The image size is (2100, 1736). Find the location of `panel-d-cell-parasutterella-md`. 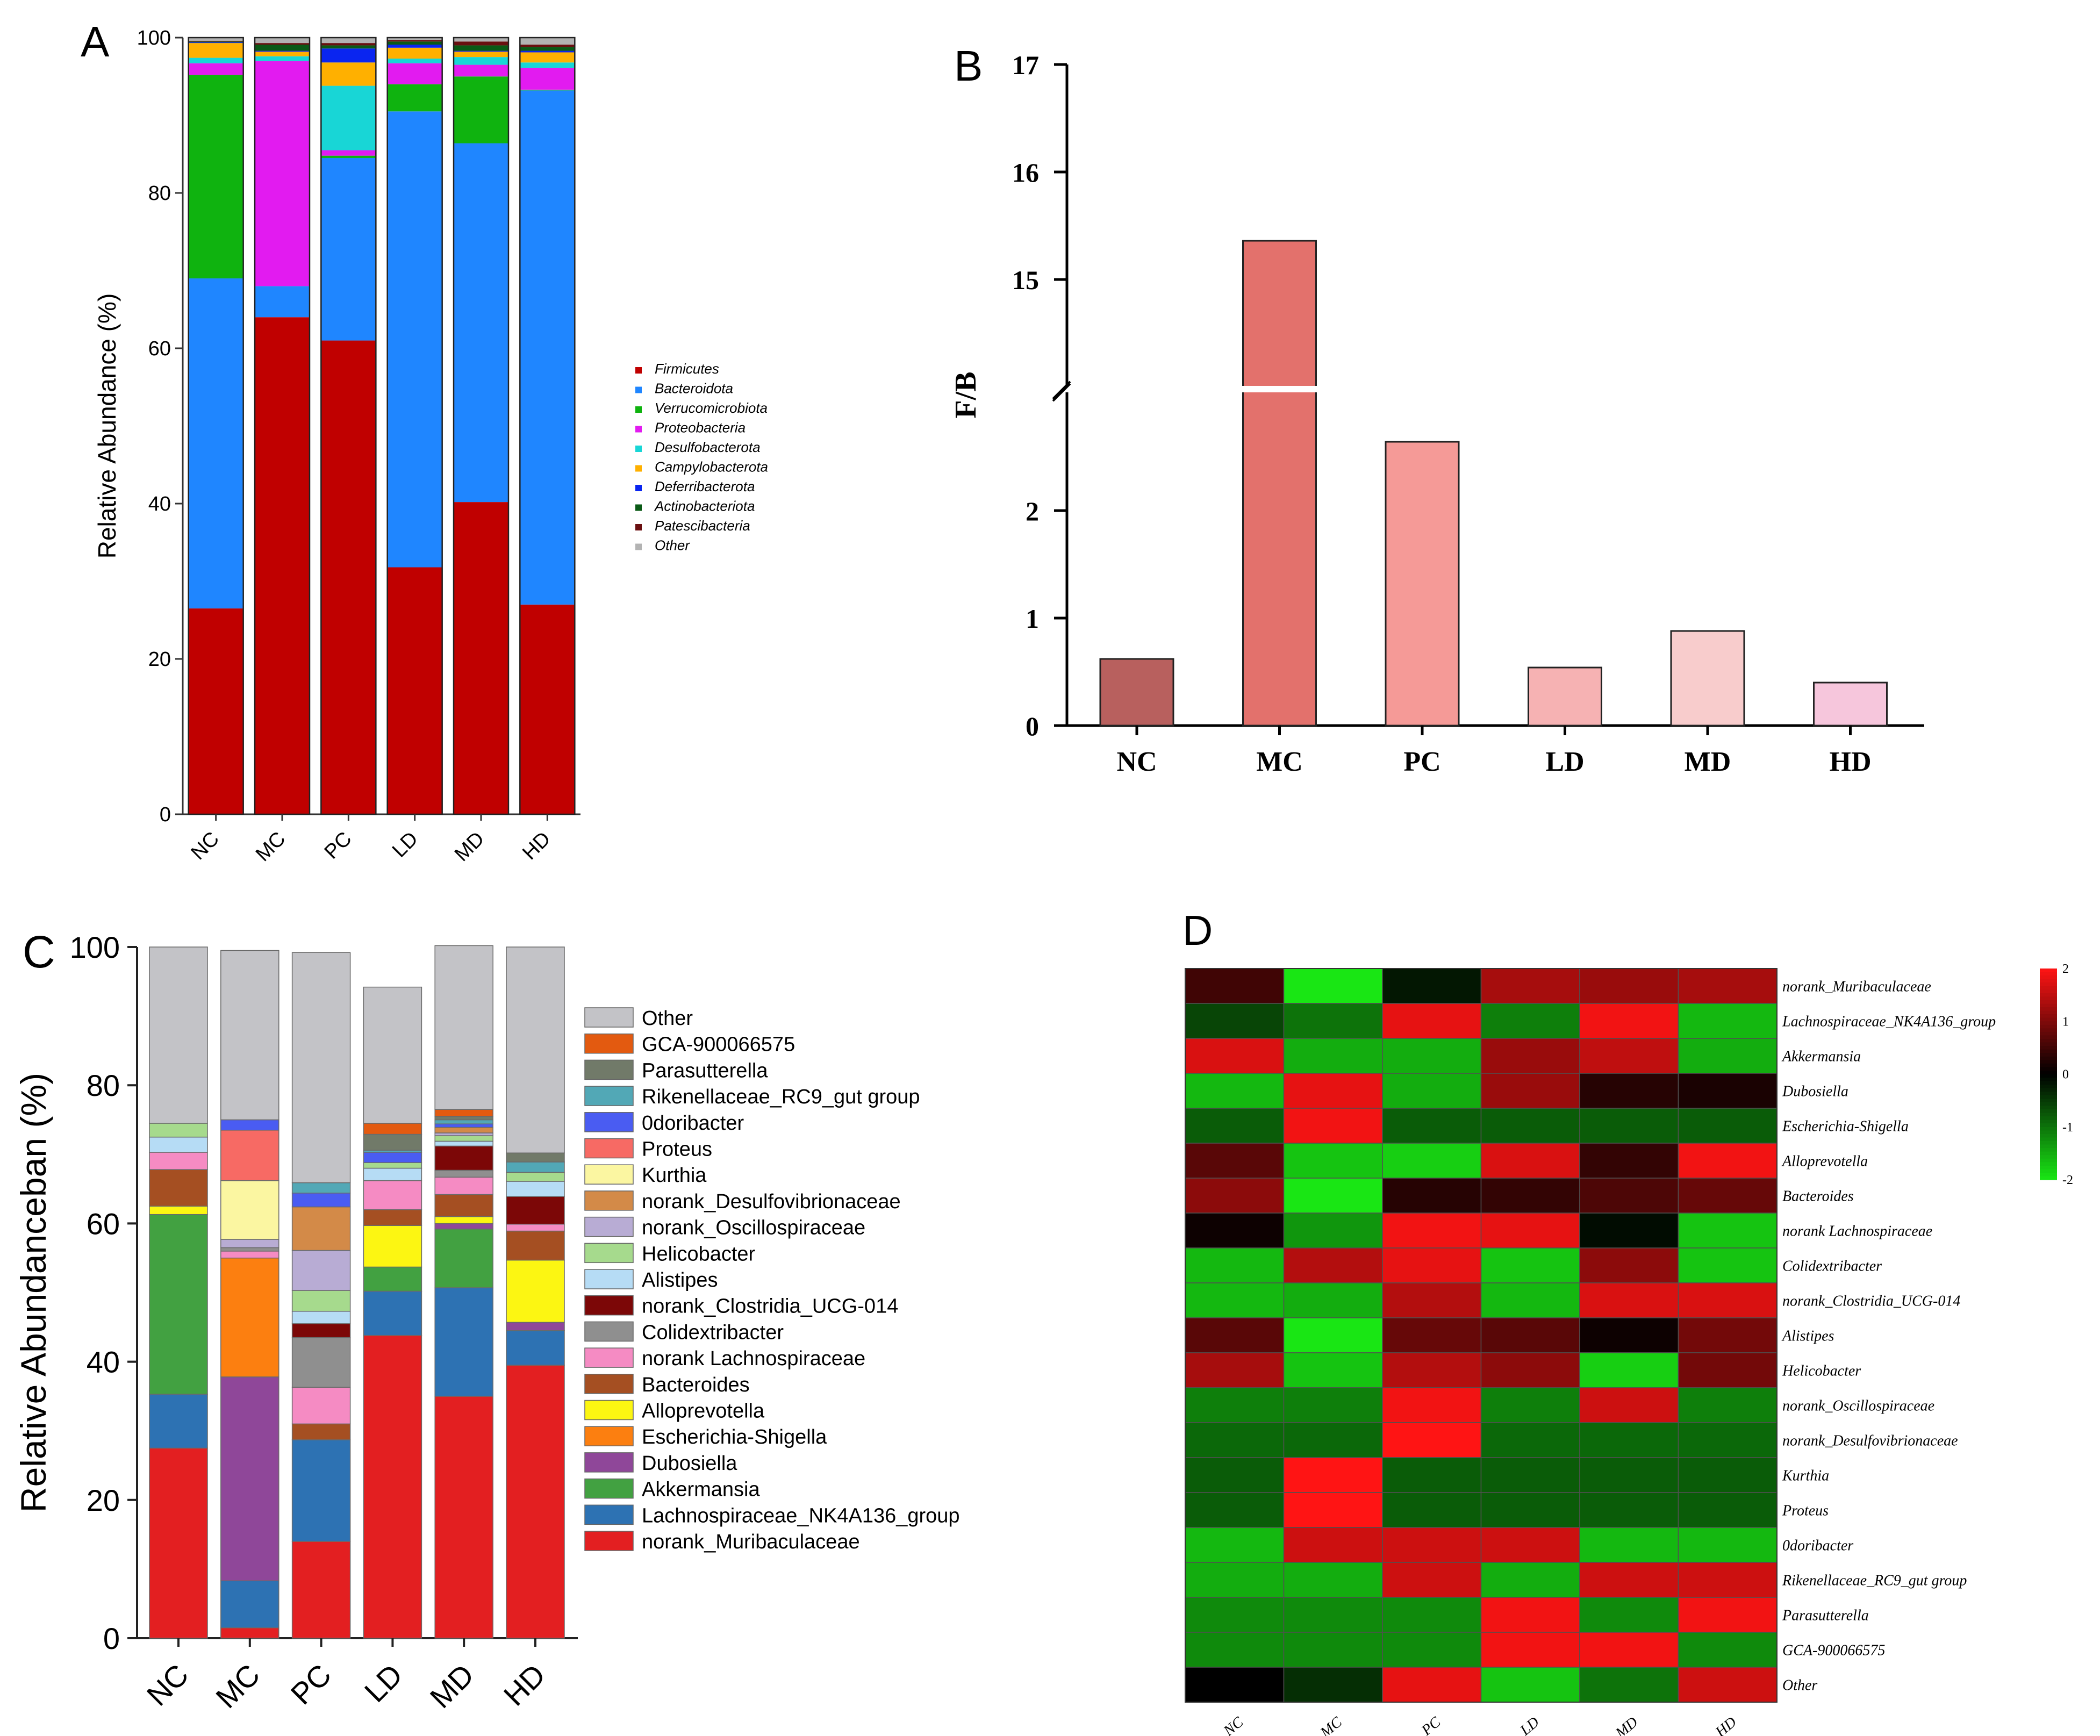

panel-d-cell-parasutterella-md is located at coordinates (1629, 1615).